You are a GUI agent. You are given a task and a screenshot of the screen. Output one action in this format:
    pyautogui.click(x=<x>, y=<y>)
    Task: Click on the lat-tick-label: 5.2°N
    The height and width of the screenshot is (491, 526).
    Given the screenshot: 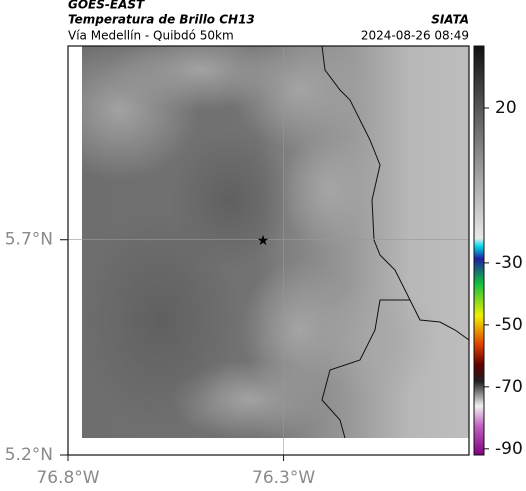 What is the action you would take?
    pyautogui.click(x=29, y=455)
    